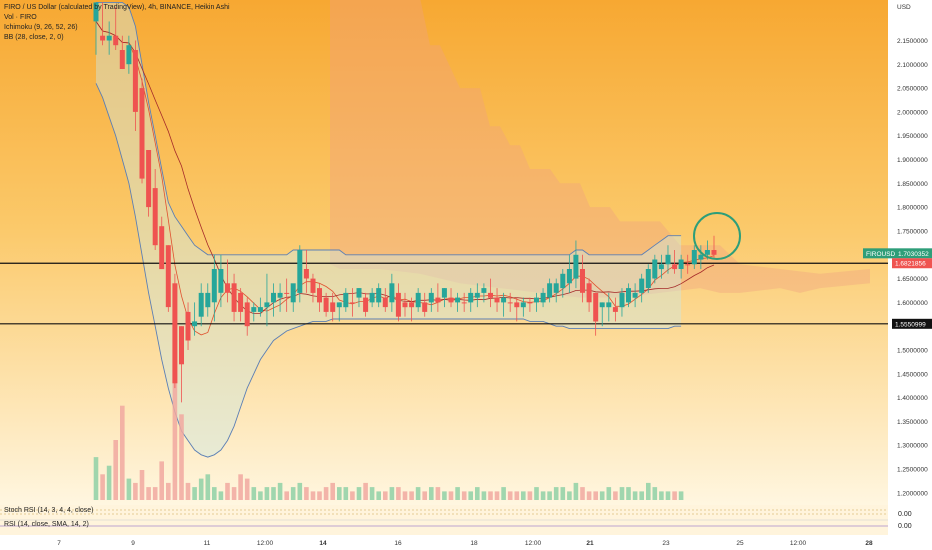 The image size is (932, 550). Describe the element at coordinates (912, 493) in the screenshot. I see `y-tick-label: 1.2000000` at that location.